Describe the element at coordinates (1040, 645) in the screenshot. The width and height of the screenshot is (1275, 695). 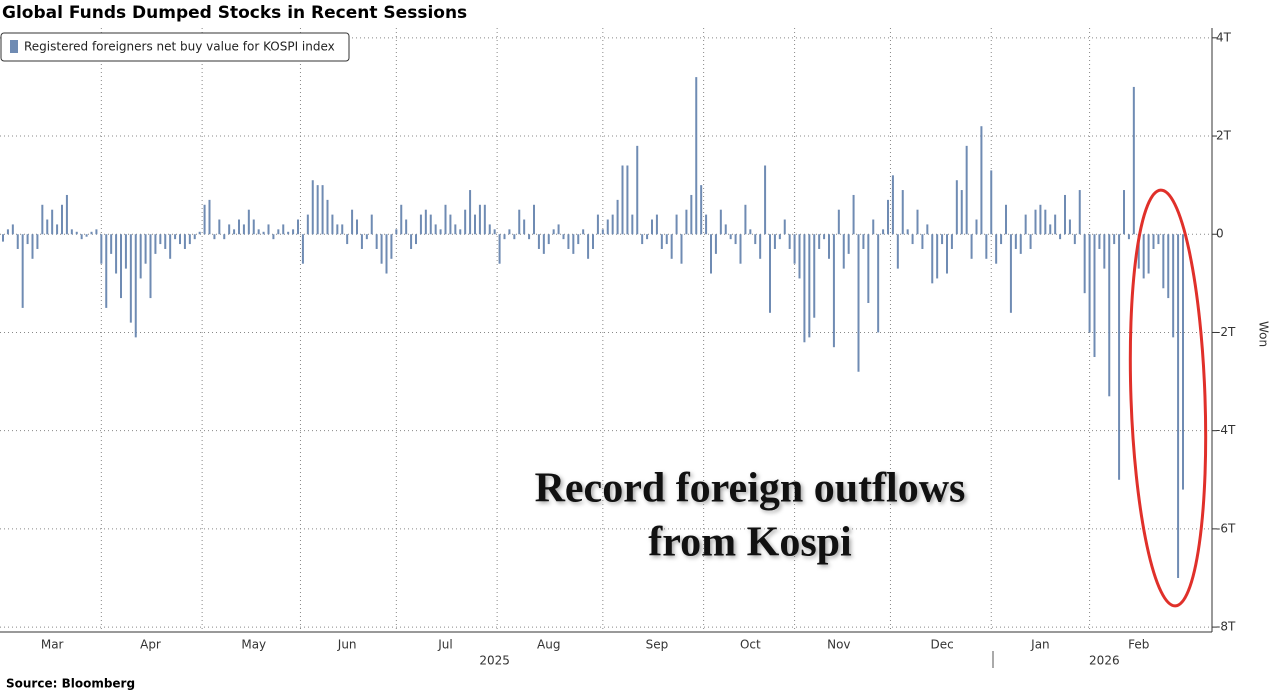
I see `x-tick-label: Jan` at that location.